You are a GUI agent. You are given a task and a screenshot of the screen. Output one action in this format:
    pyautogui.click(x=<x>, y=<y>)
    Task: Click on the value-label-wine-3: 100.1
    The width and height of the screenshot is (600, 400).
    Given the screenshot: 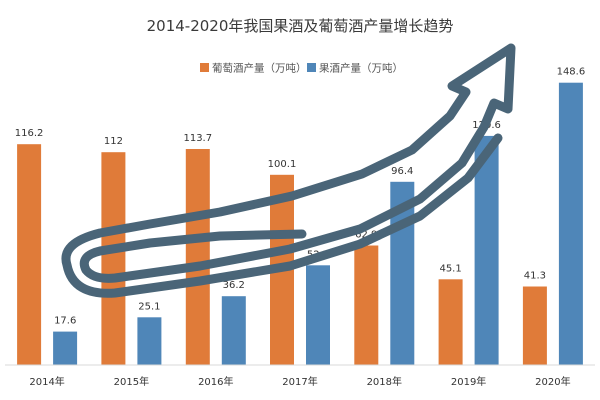 What is the action you would take?
    pyautogui.click(x=282, y=164)
    